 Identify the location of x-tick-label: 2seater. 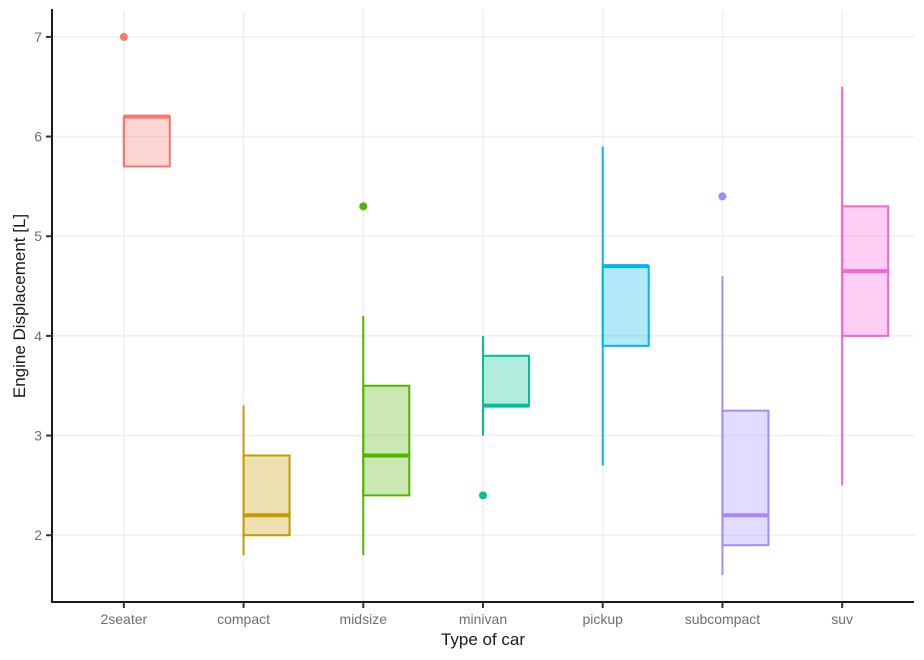
(123, 619).